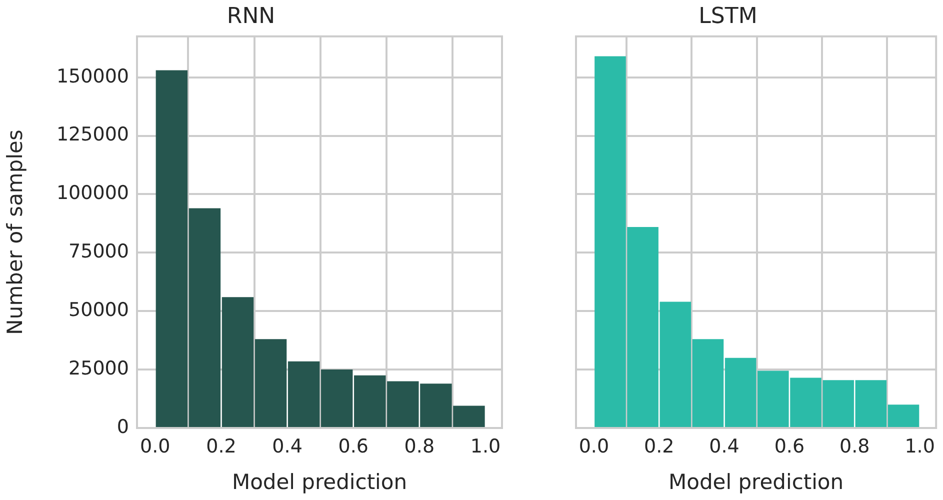 Image resolution: width=943 pixels, height=500 pixels. I want to click on chart-title: RNN, so click(251, 16).